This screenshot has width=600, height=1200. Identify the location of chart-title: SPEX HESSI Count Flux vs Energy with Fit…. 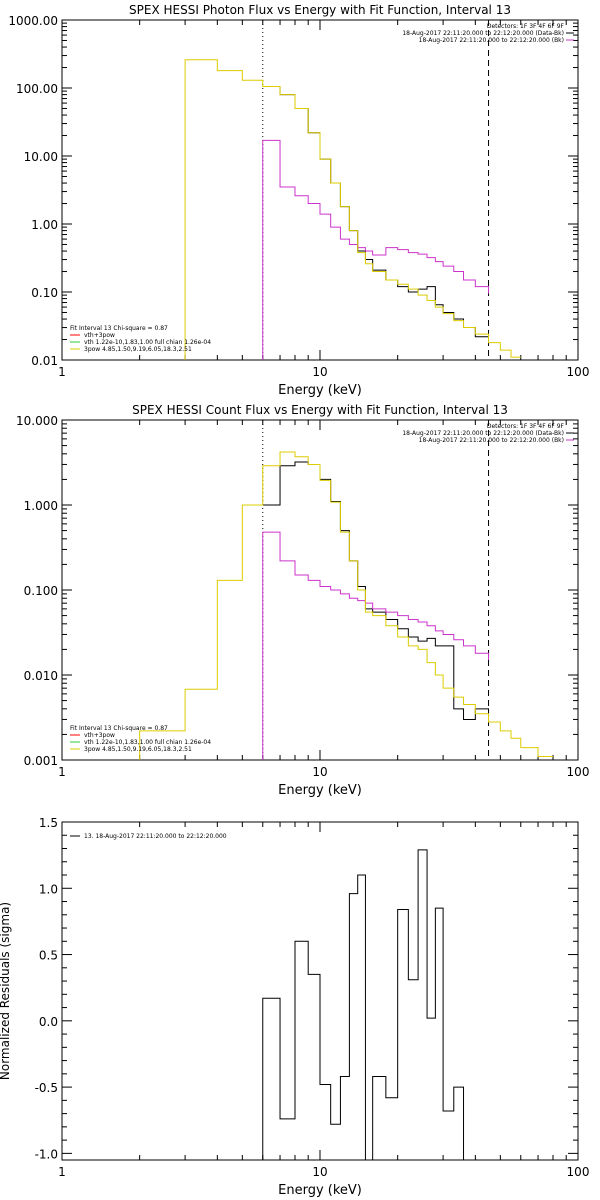
(320, 410).